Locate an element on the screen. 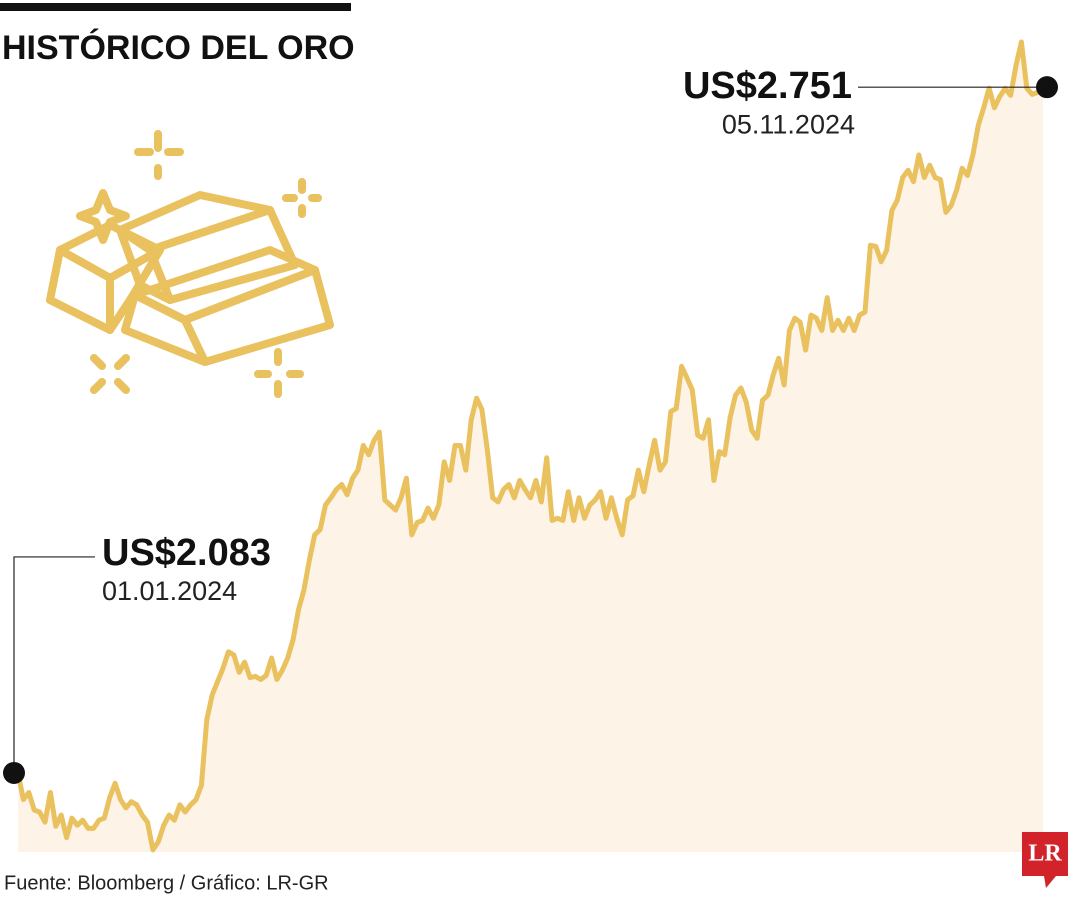  date-label: 05.11.2024 is located at coordinates (788, 124).